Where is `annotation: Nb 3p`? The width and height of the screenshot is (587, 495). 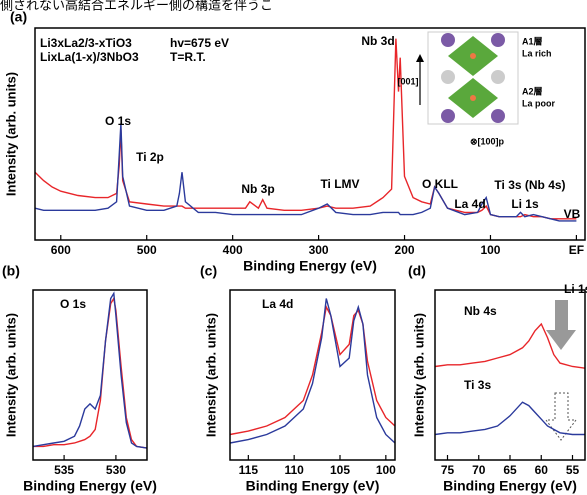
annotation: Nb 3p is located at coordinates (257, 189).